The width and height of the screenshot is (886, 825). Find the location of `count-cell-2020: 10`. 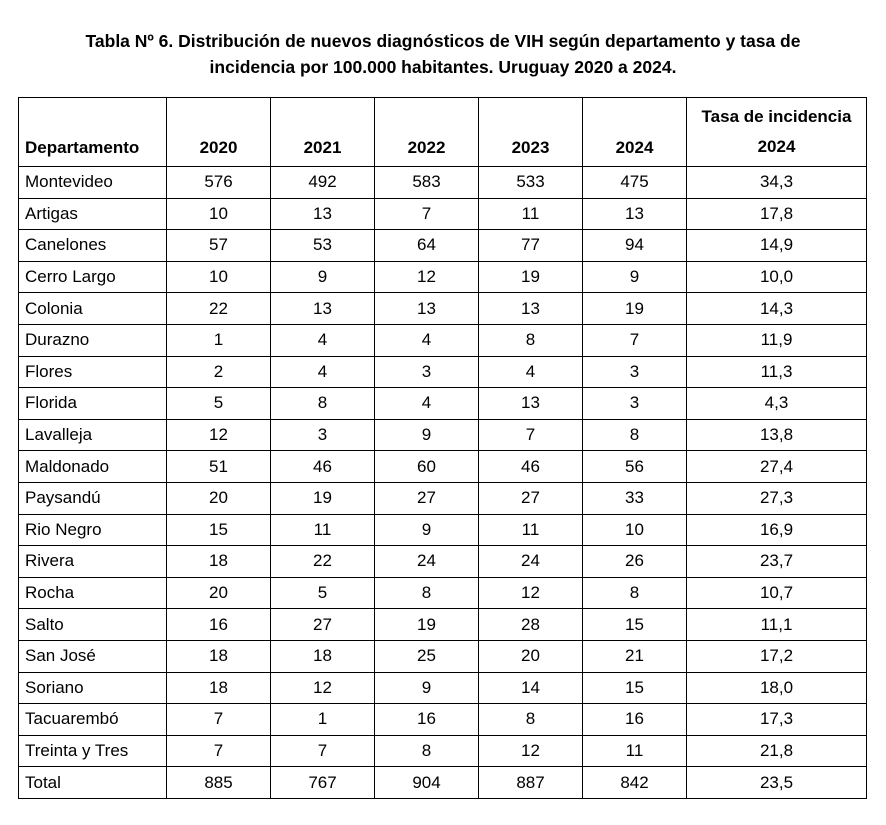

count-cell-2020: 10 is located at coordinates (218, 277).